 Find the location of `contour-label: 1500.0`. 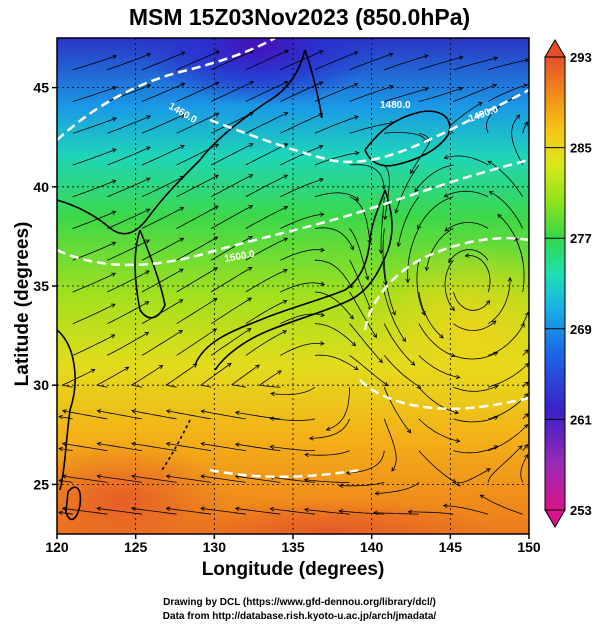

contour-label: 1500.0 is located at coordinates (240, 257).